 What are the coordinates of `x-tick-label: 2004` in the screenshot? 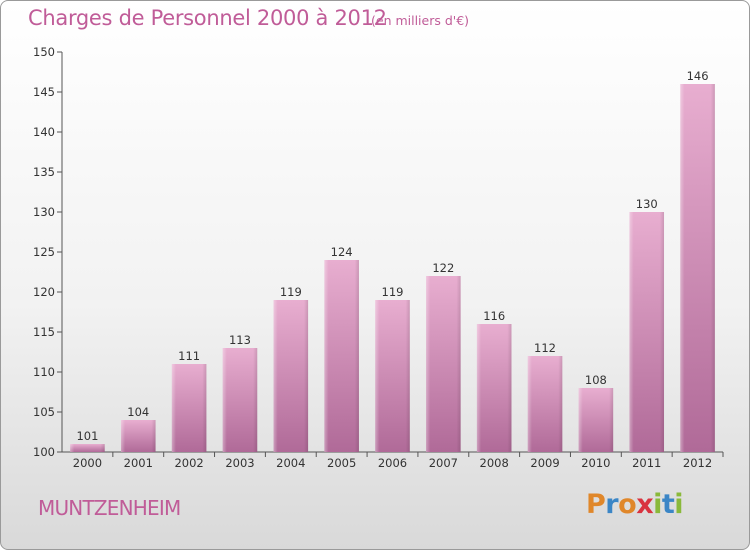 It's located at (290, 463).